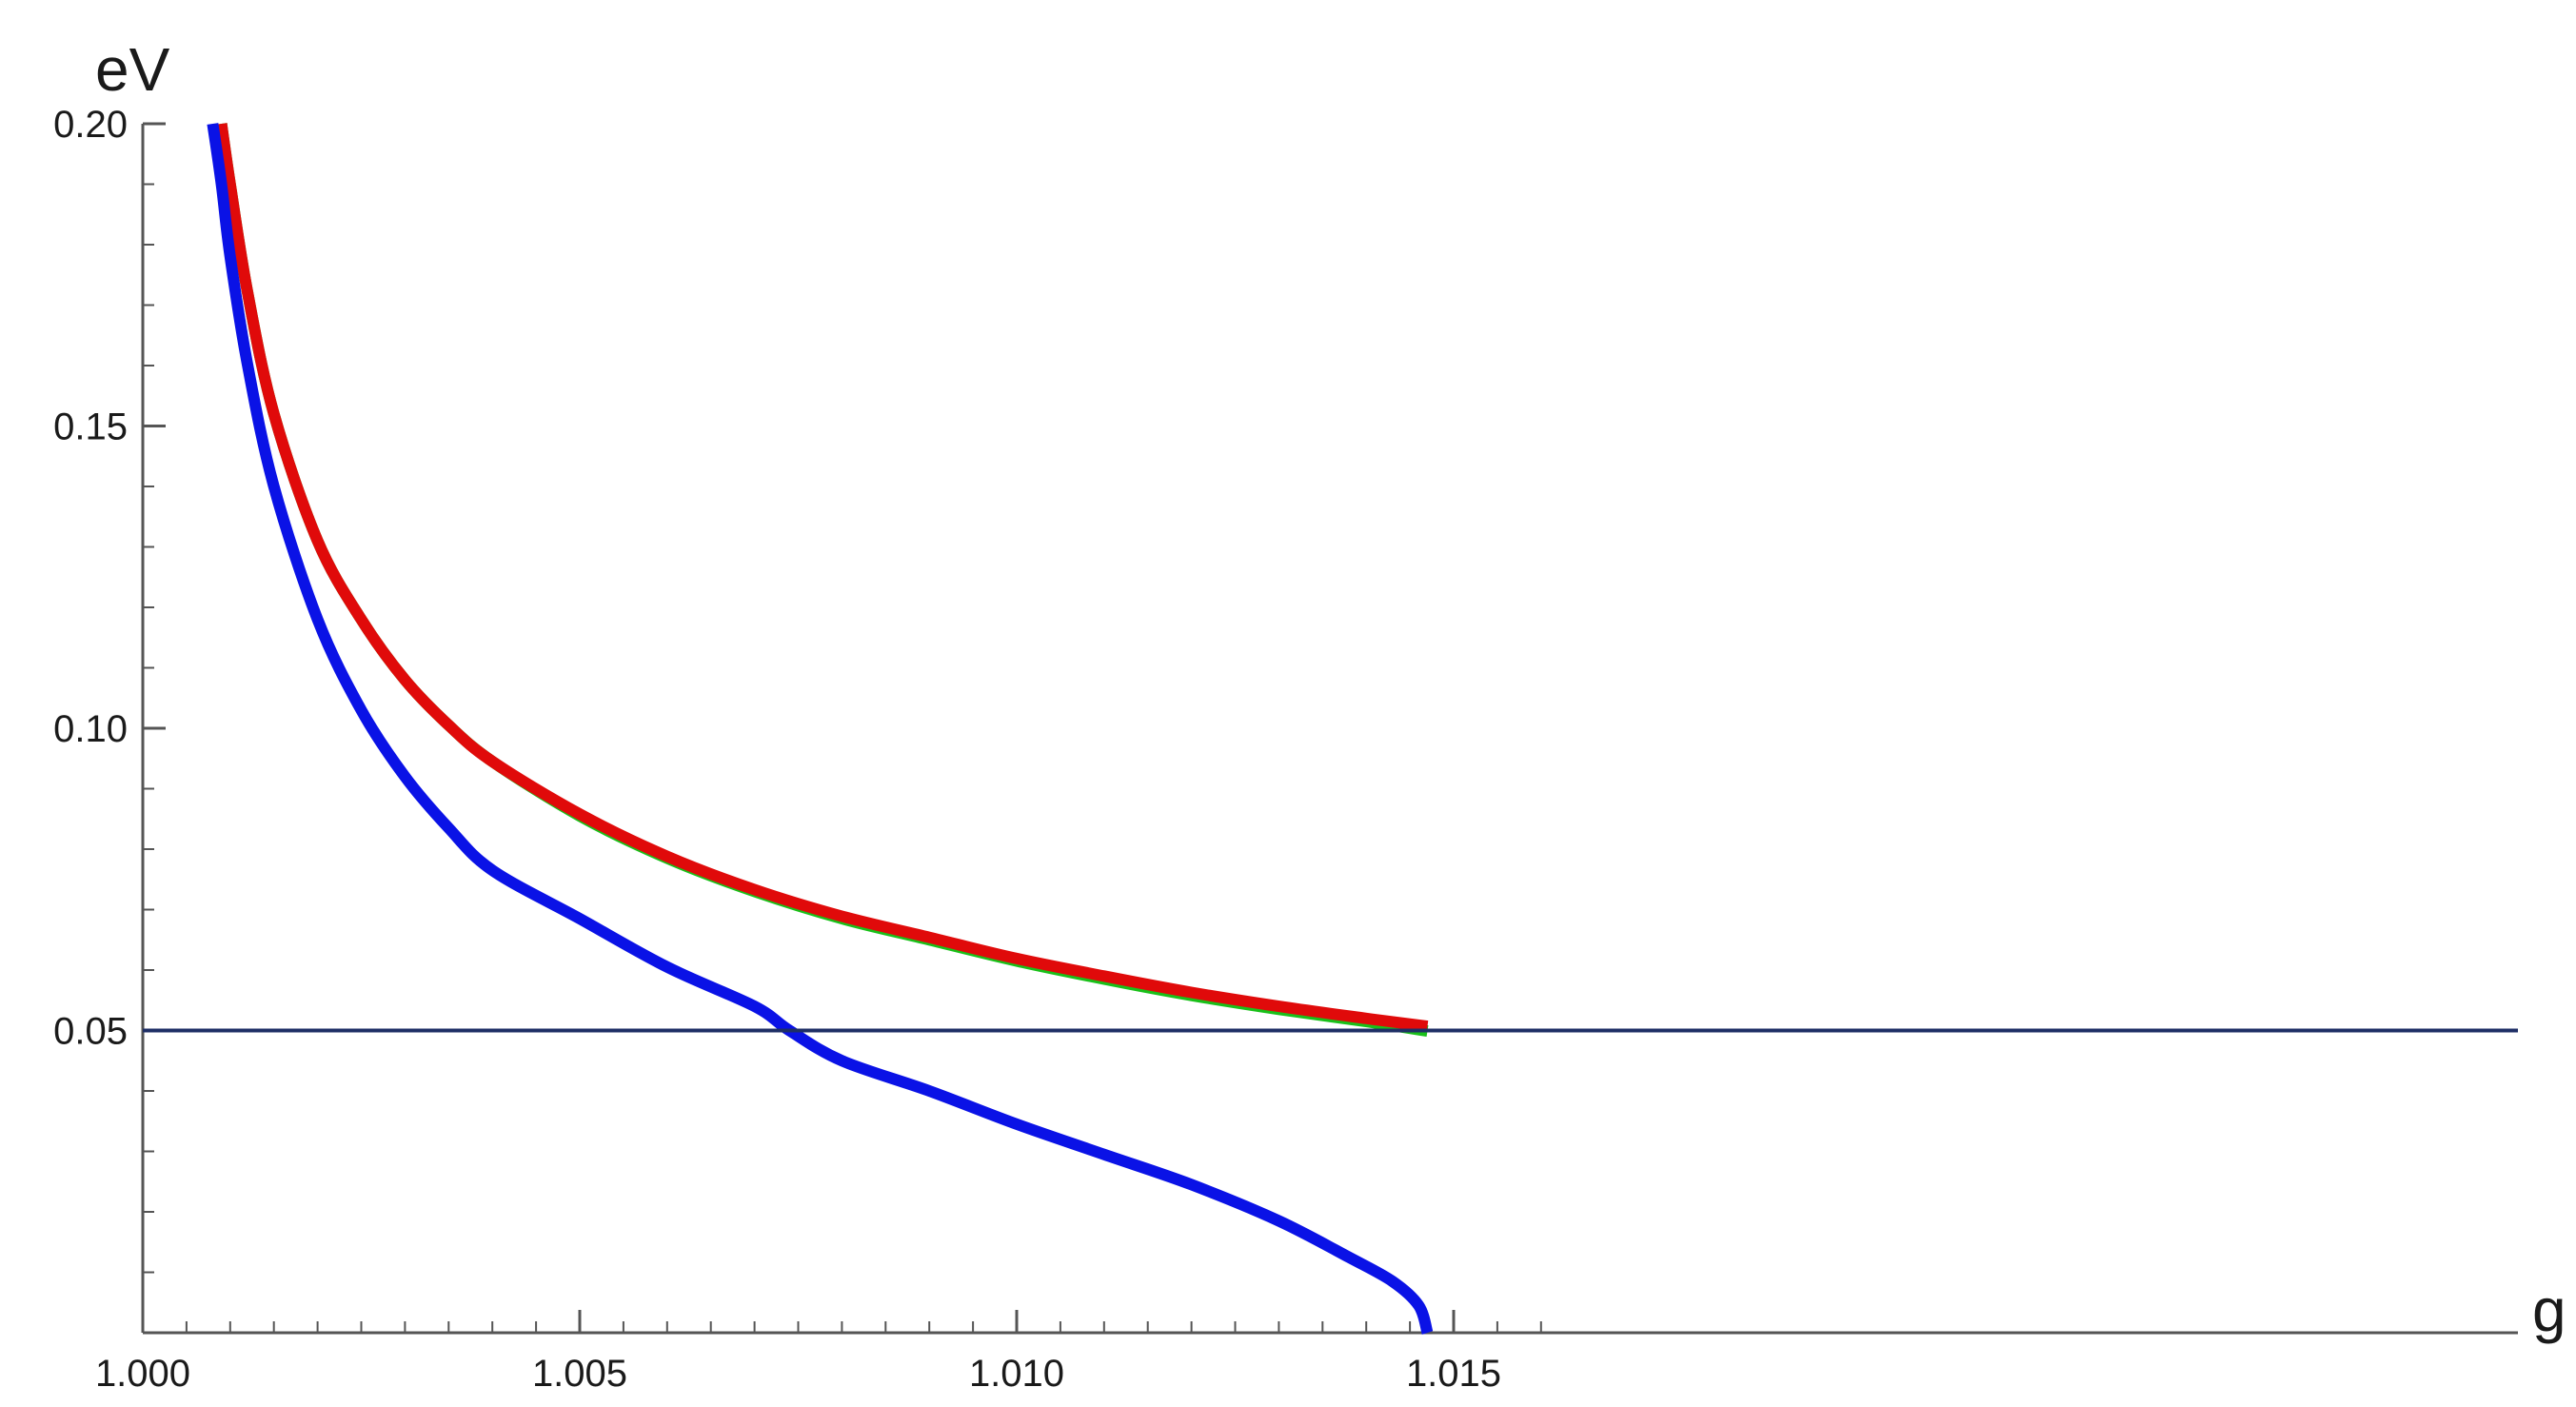 This screenshot has height=1407, width=2576. Describe the element at coordinates (132, 69) in the screenshot. I see `y-axis-label: eV` at that location.